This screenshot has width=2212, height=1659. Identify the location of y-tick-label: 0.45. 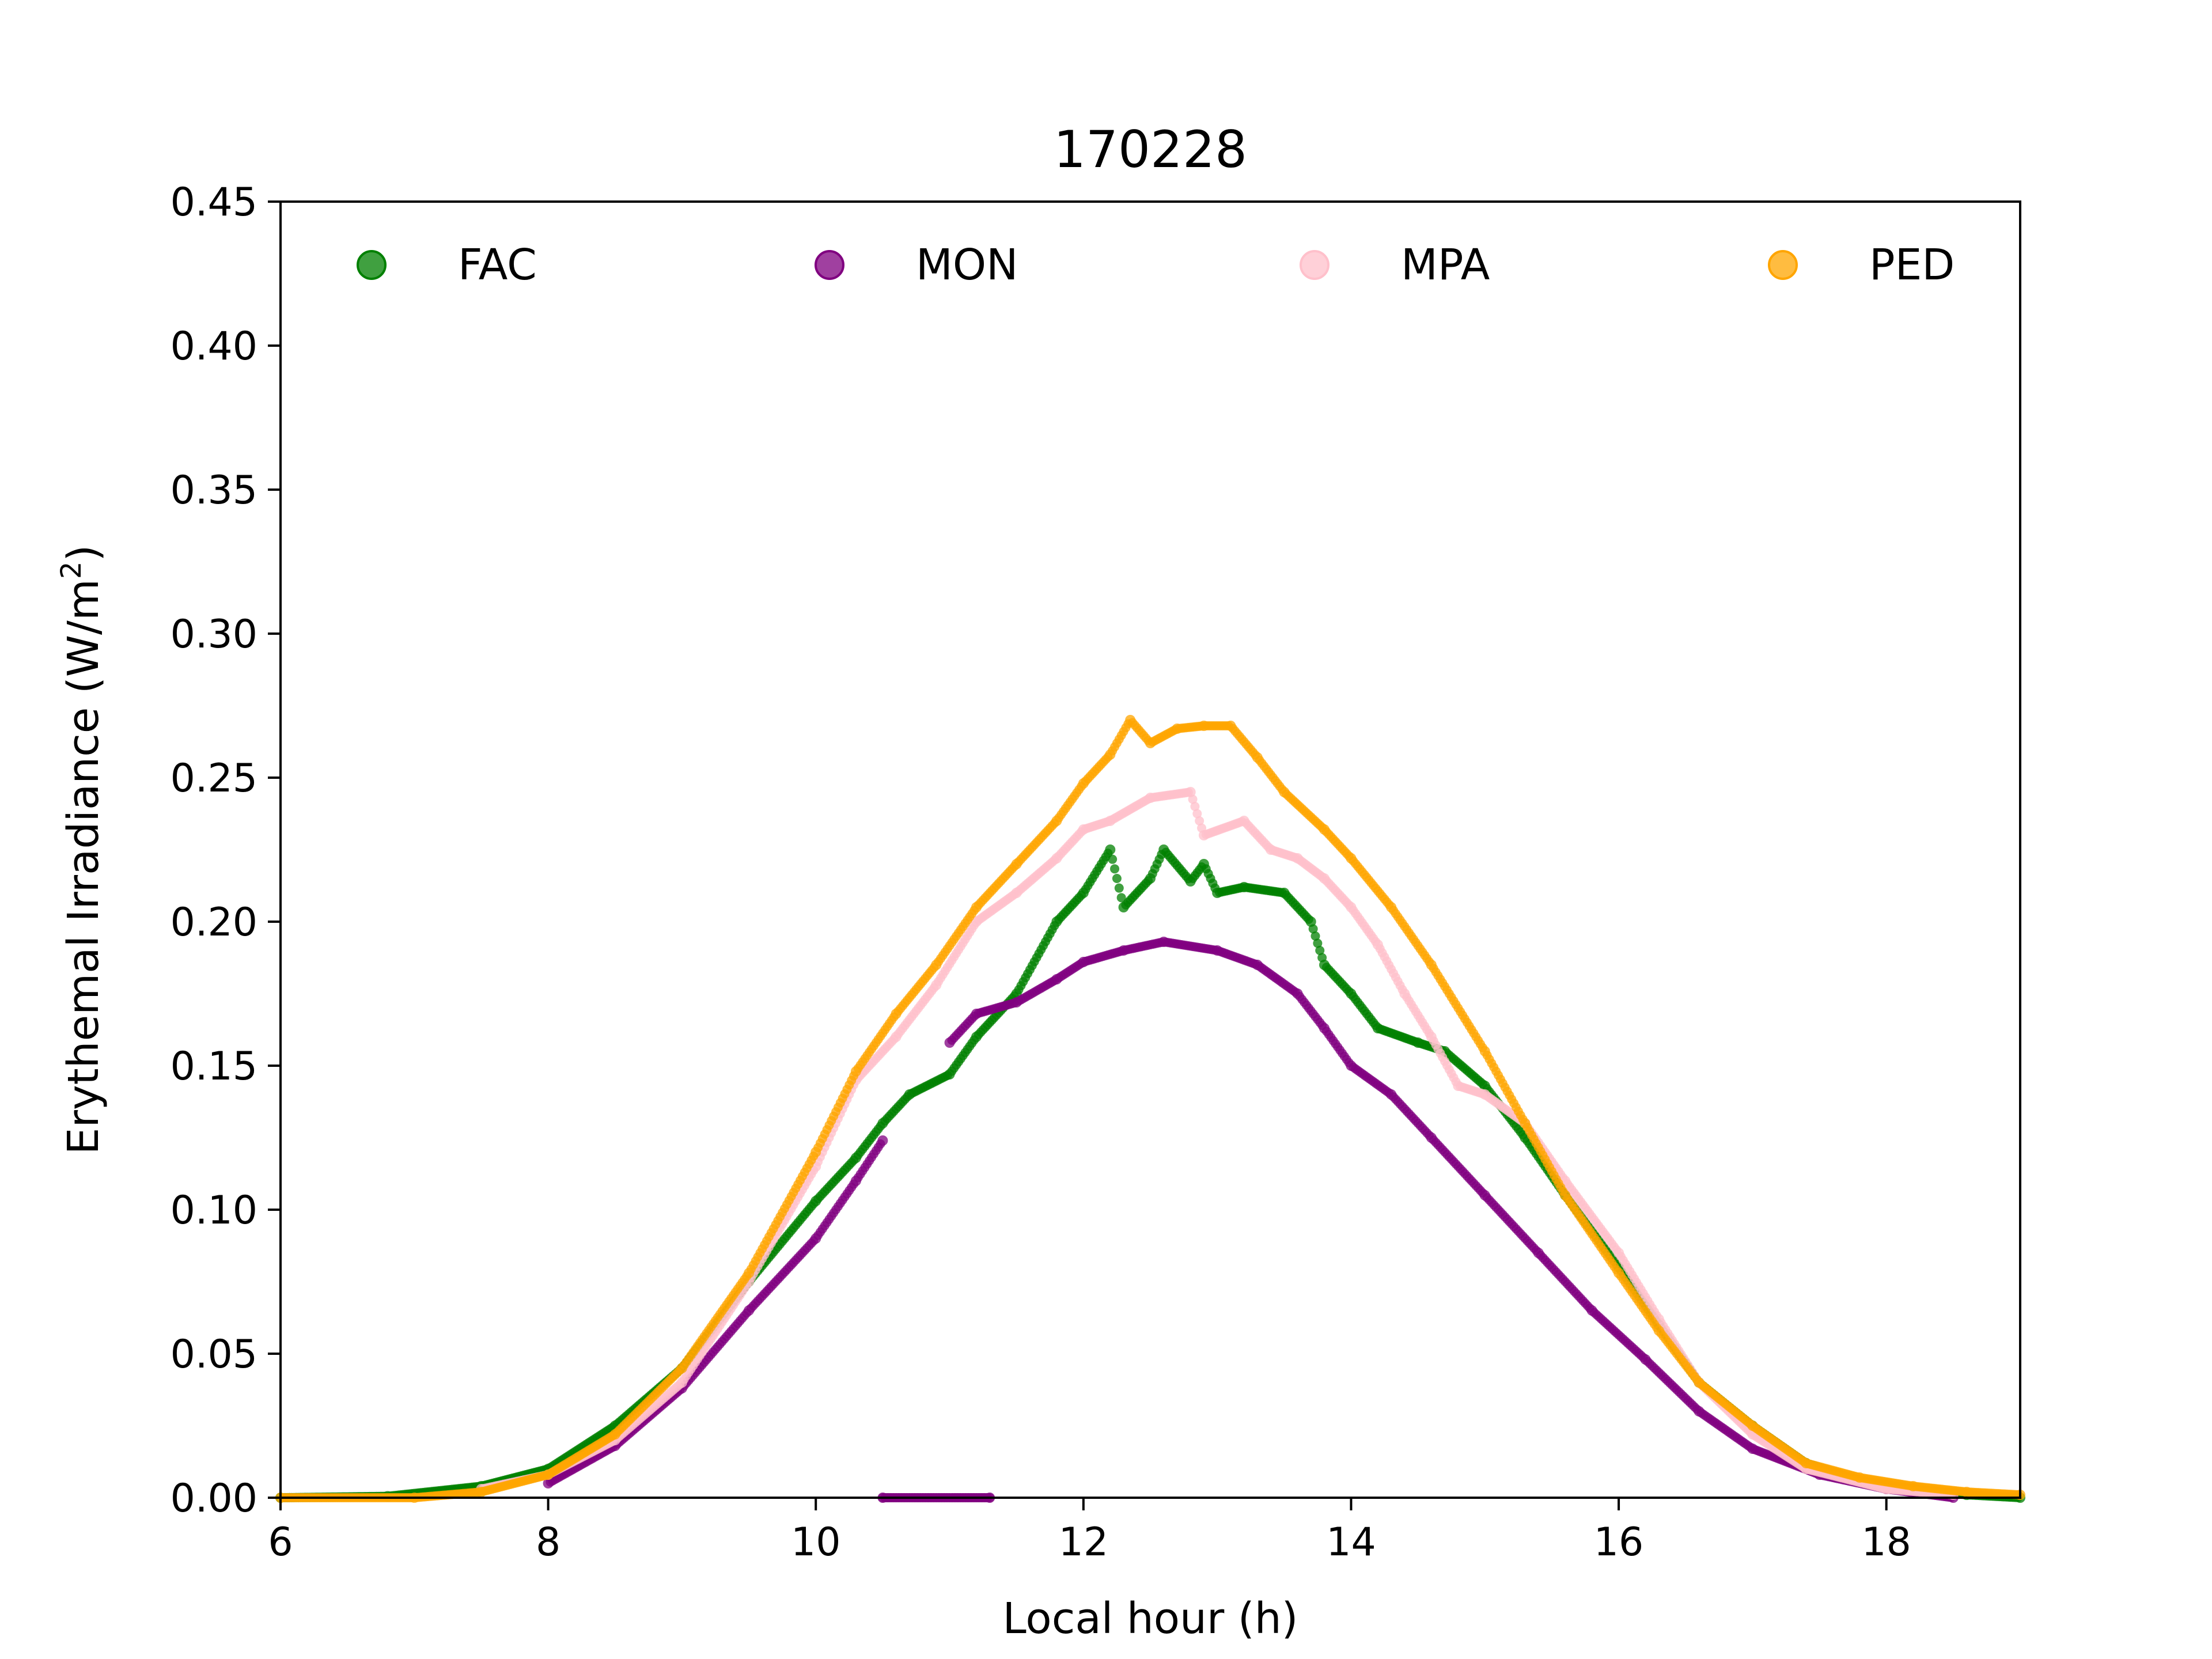
(214, 202).